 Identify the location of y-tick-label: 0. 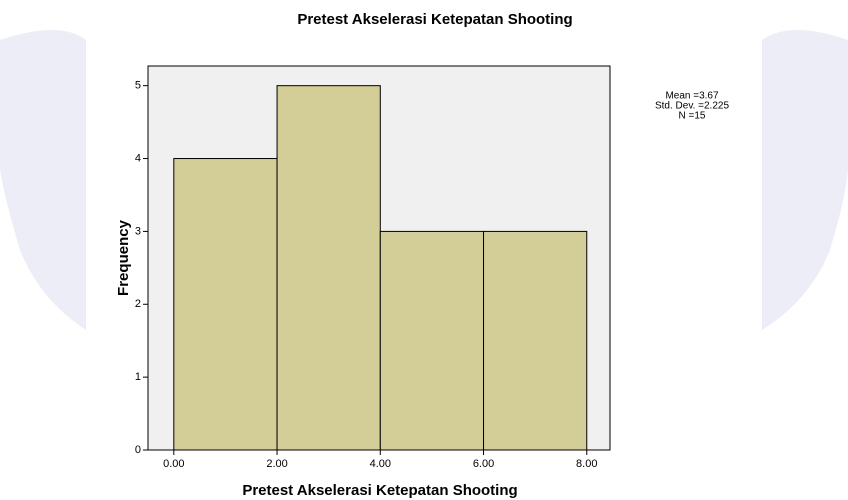
(138, 450).